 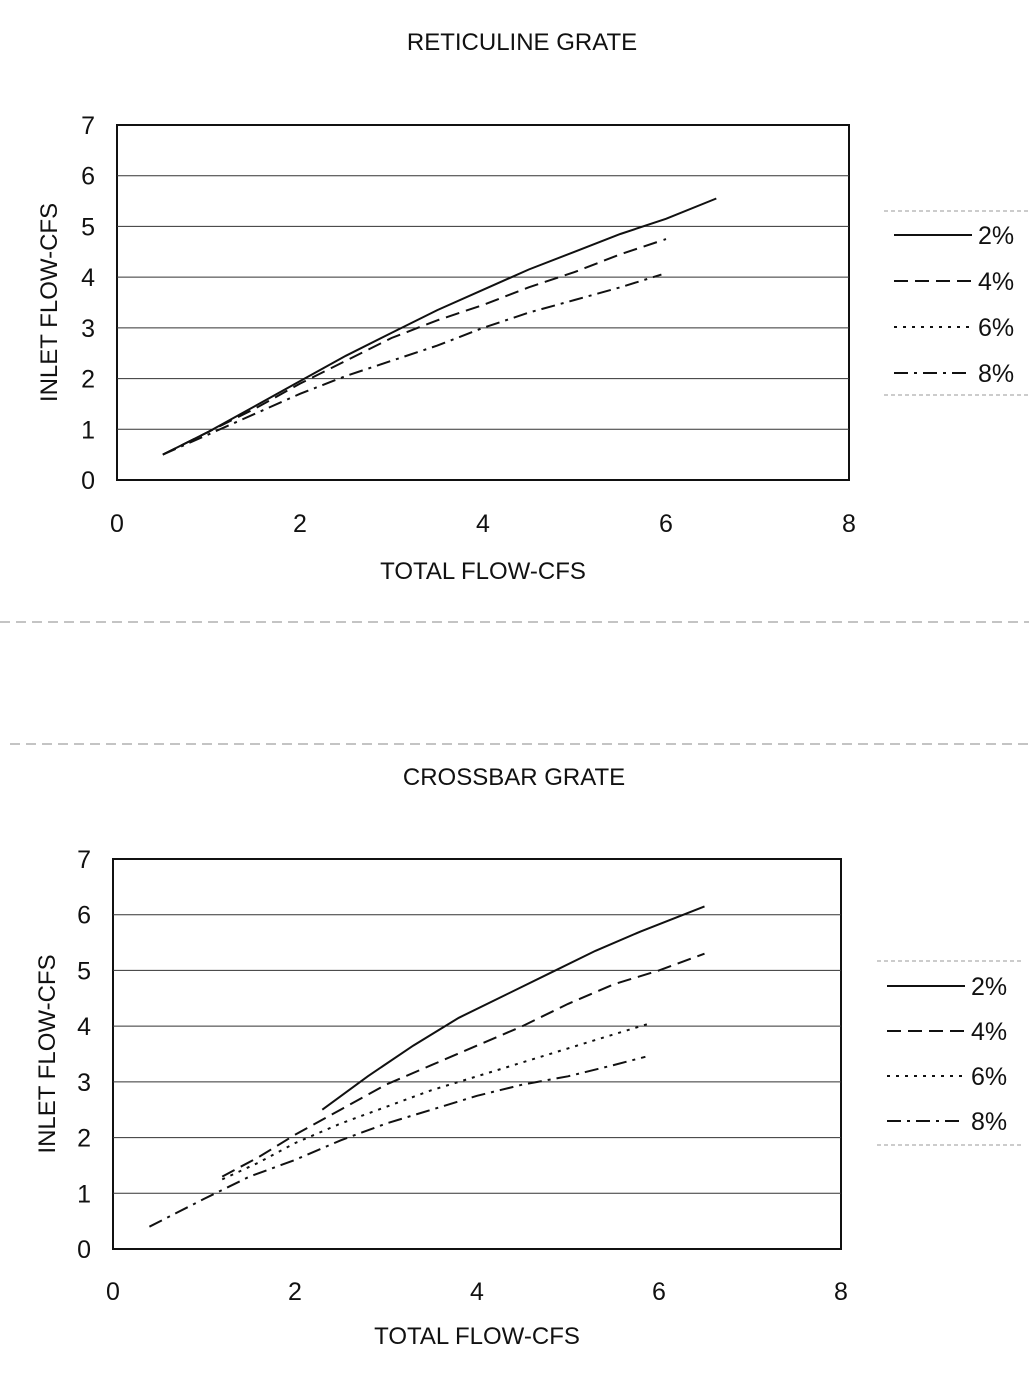 What do you see at coordinates (522, 42) in the screenshot?
I see `chart-title: RETICULINE GRATE` at bounding box center [522, 42].